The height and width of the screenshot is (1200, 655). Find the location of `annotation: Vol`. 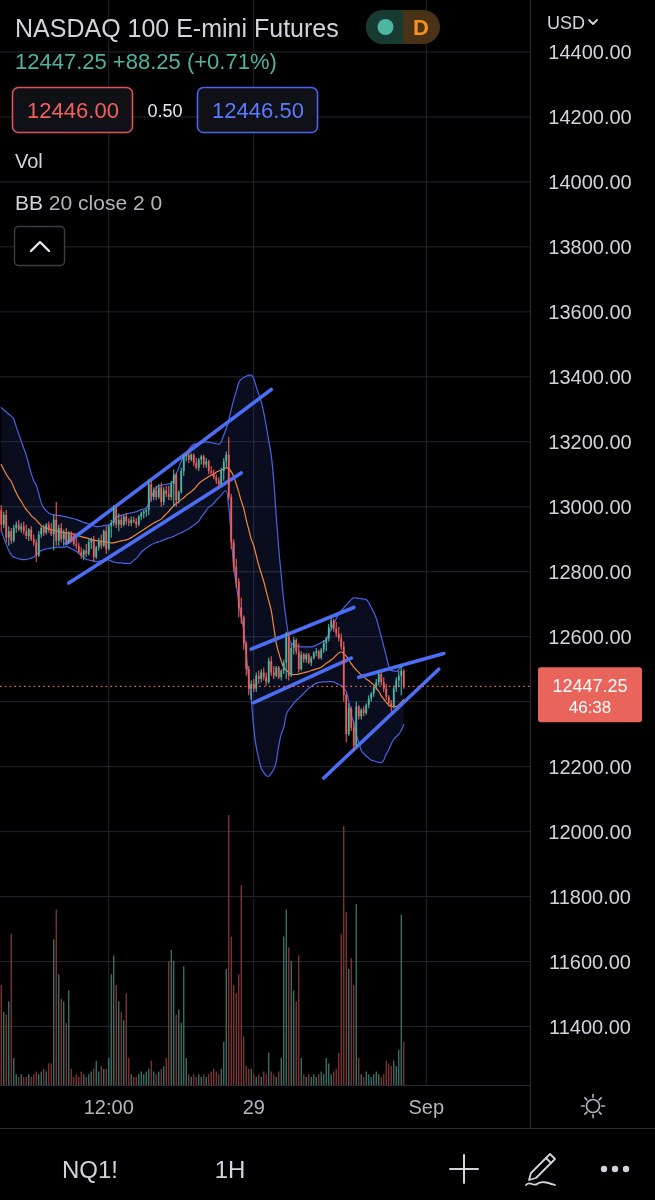

annotation: Vol is located at coordinates (29, 161).